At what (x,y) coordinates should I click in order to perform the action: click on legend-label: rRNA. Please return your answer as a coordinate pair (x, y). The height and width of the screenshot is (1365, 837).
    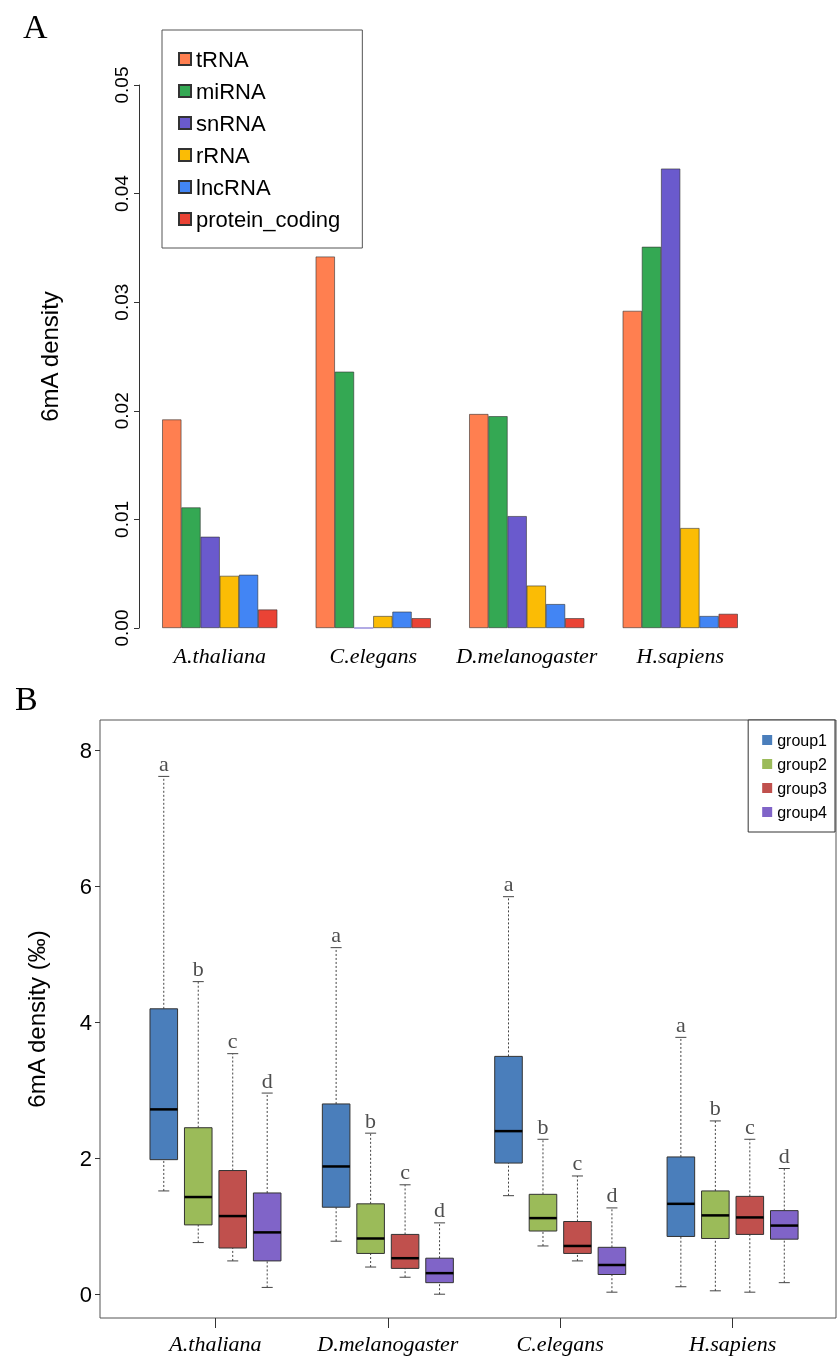
    Looking at the image, I should click on (223, 155).